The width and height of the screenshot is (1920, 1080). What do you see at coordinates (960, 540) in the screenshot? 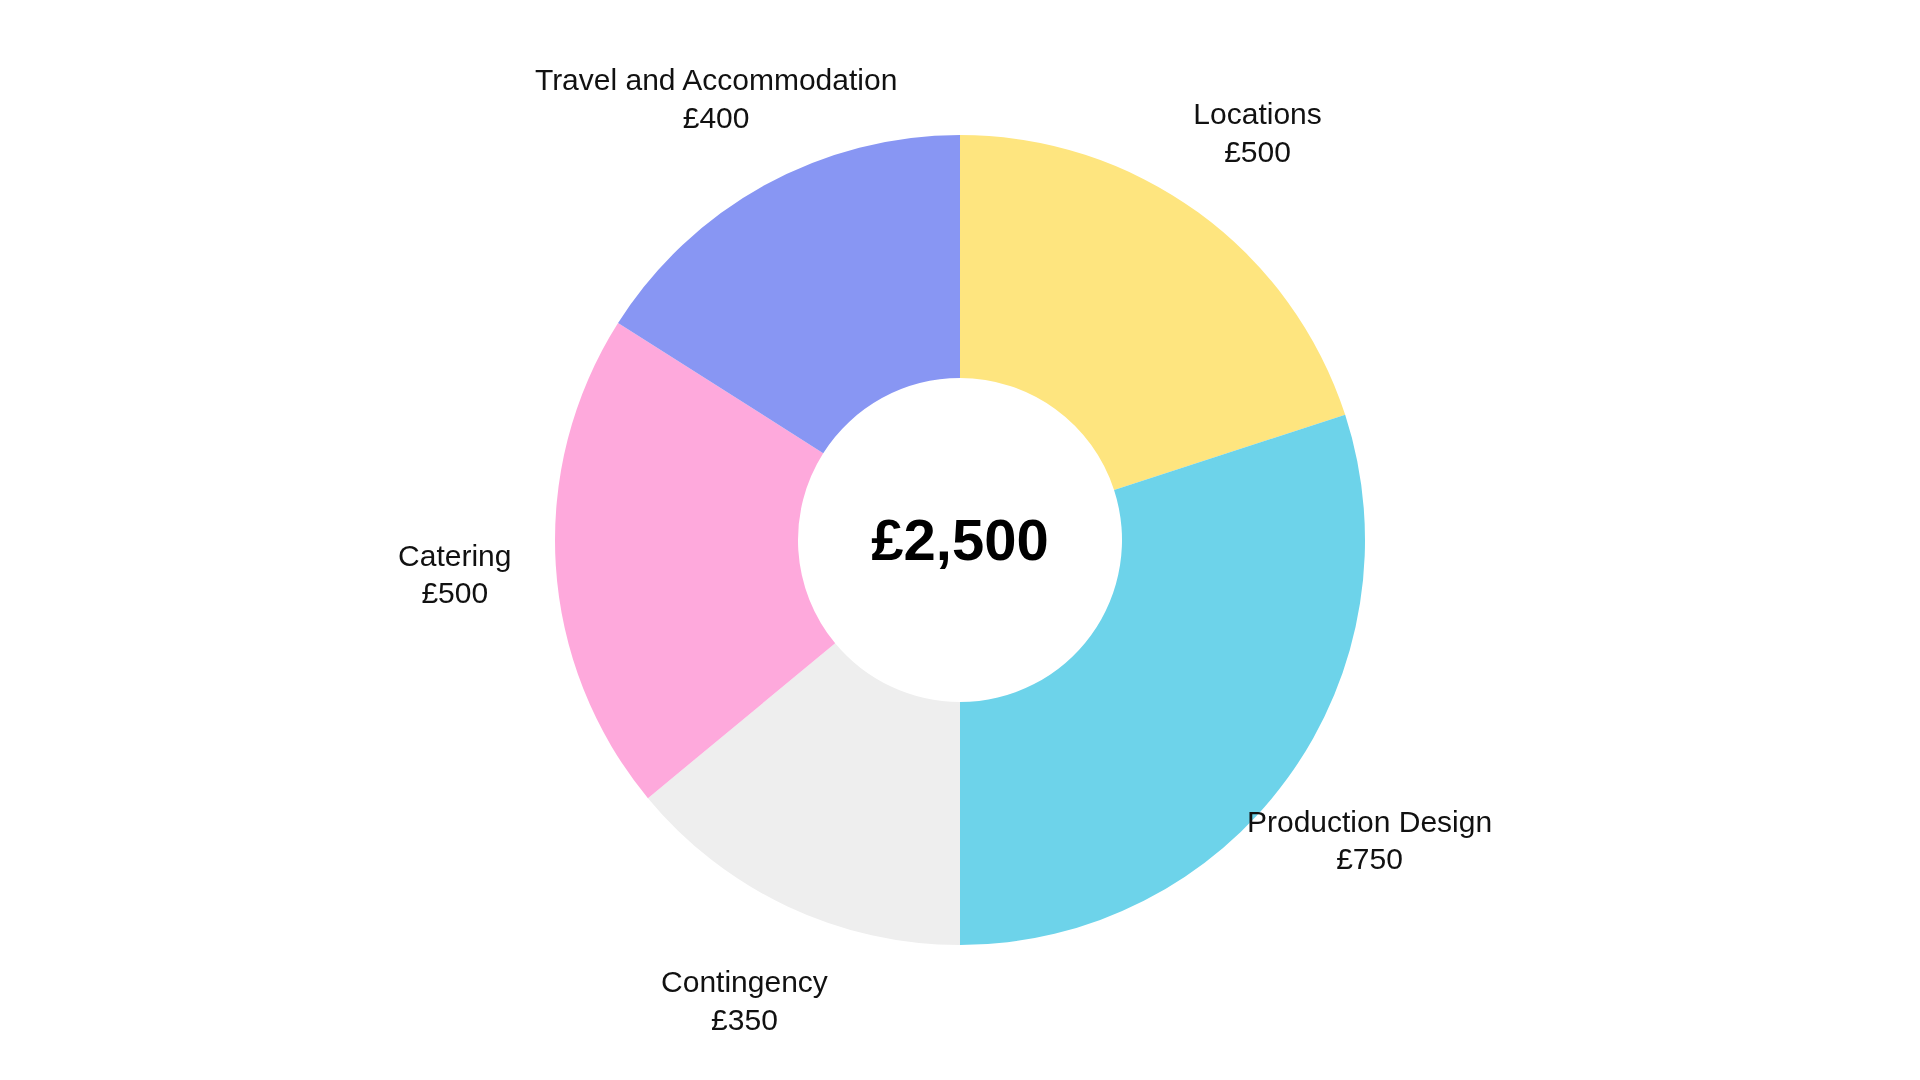
I see `text: £2,500` at bounding box center [960, 540].